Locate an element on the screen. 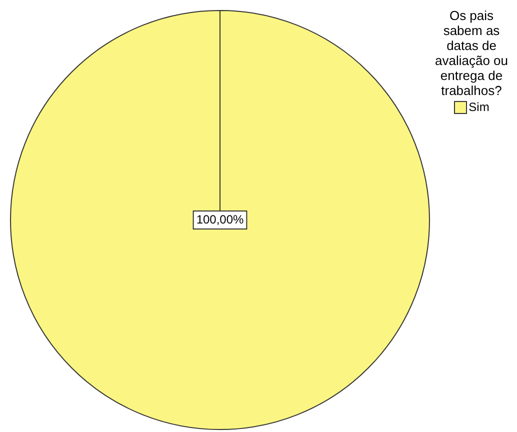 Image resolution: width=517 pixels, height=432 pixels. legend-title: Os pais sabem as datas de avaliação ou entrega de trabalhos? is located at coordinates (471, 53).